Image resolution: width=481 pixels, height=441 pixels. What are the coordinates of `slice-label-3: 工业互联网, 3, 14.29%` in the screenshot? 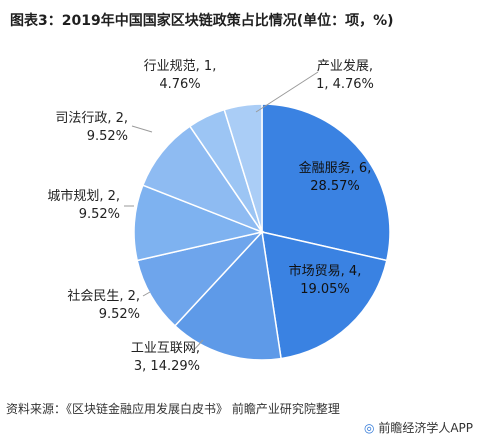 It's located at (165, 357).